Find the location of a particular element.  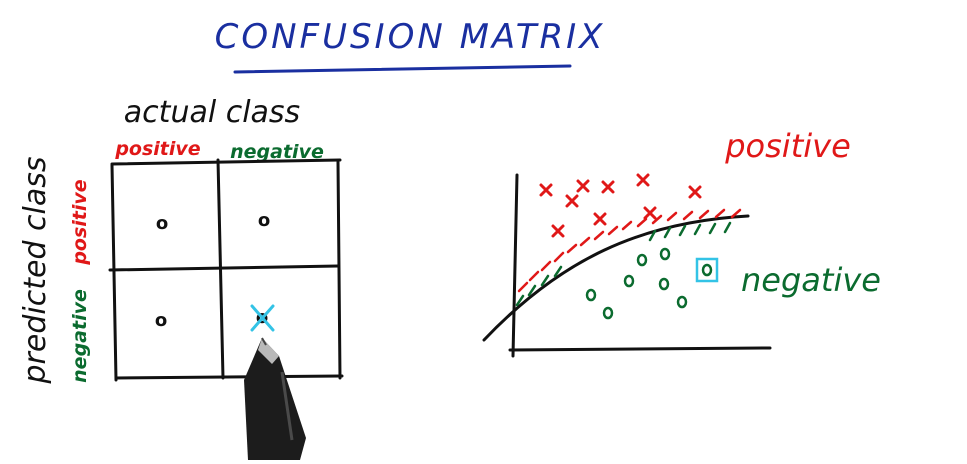

col-header-positive: positive is located at coordinates (157, 149).